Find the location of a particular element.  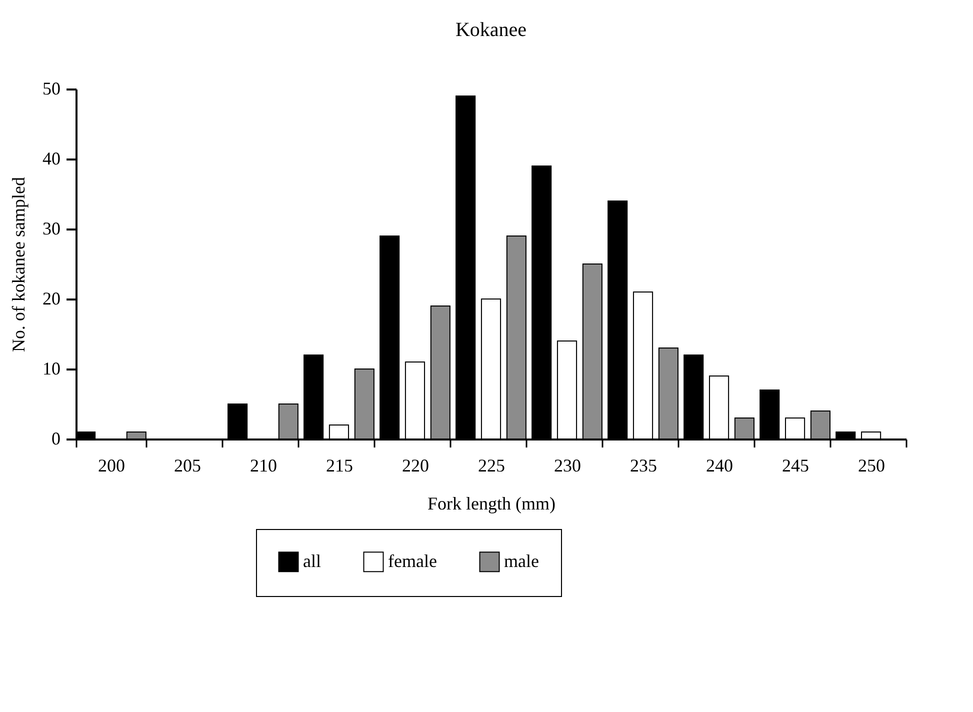

chart-title: Kokanee is located at coordinates (491, 30).